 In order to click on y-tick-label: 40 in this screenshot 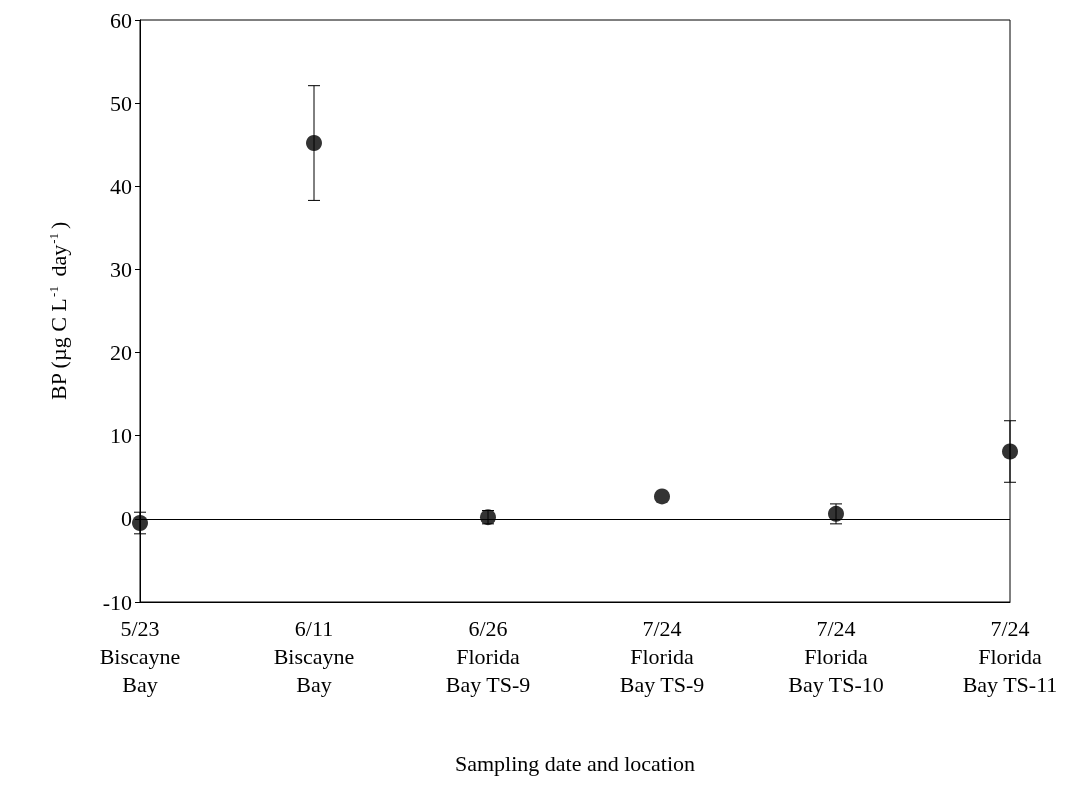, I will do `click(121, 186)`.